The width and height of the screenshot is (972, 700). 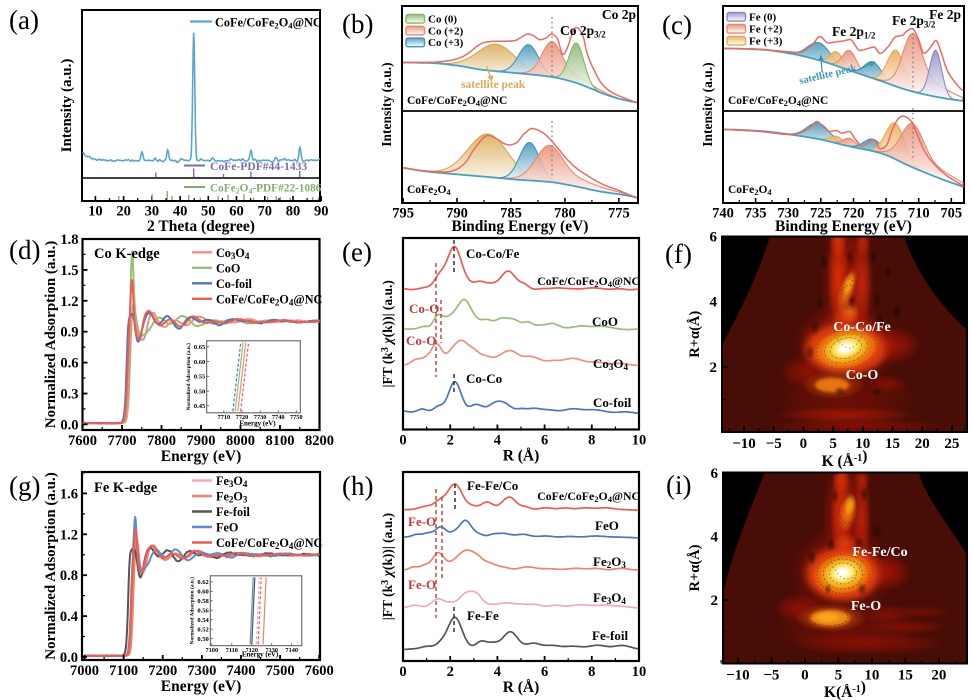 I want to click on svg-text: 8100, so click(x=280, y=441).